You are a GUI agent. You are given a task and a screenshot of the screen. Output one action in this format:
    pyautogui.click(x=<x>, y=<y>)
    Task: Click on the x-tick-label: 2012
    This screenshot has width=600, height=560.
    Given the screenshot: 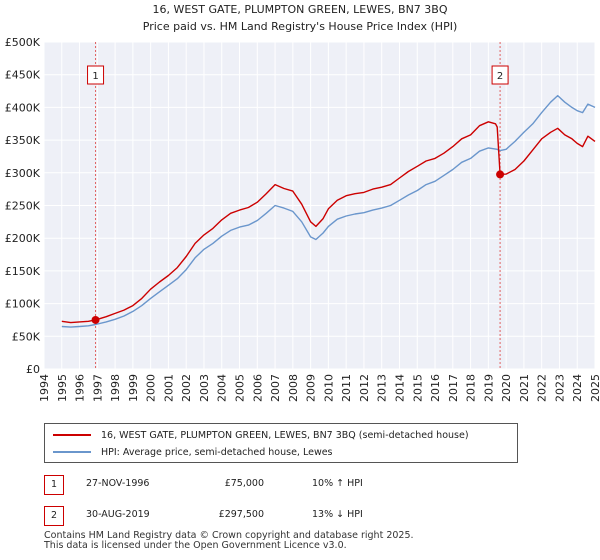 What is the action you would take?
    pyautogui.click(x=364, y=388)
    